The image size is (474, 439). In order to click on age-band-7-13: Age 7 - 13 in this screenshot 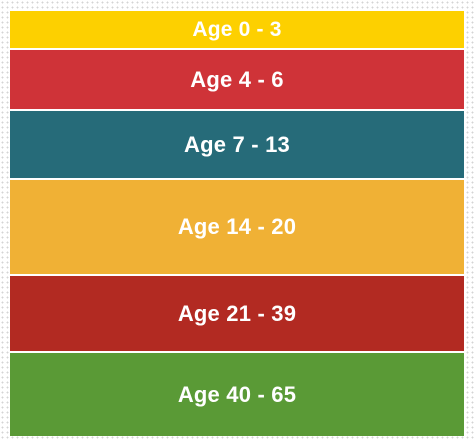, I will do `click(237, 144)`.